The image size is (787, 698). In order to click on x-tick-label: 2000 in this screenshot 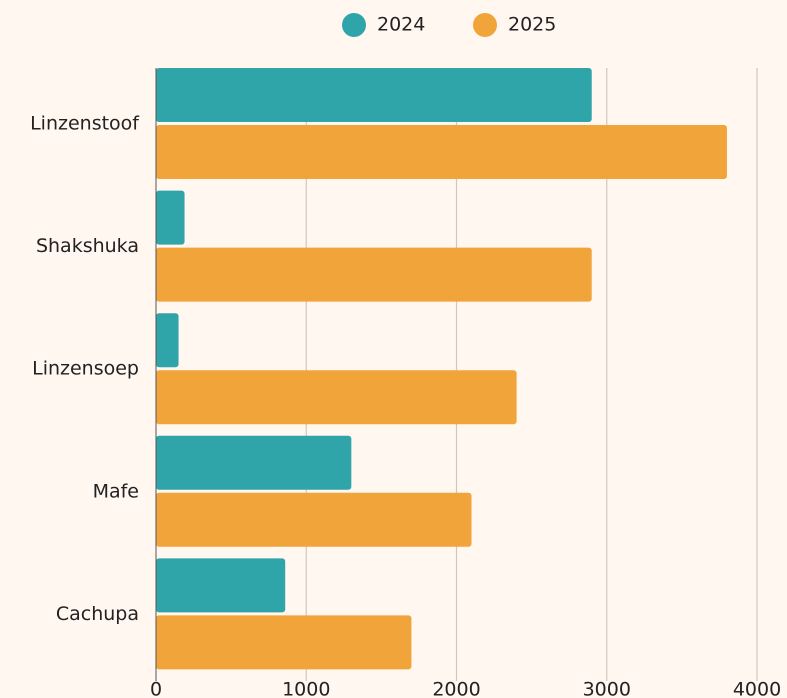, I will do `click(456, 688)`.